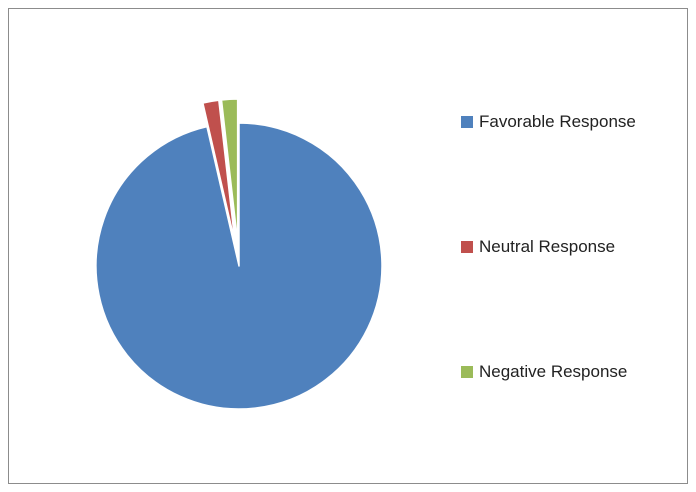  I want to click on pie-slice-neutral, so click(219, 171).